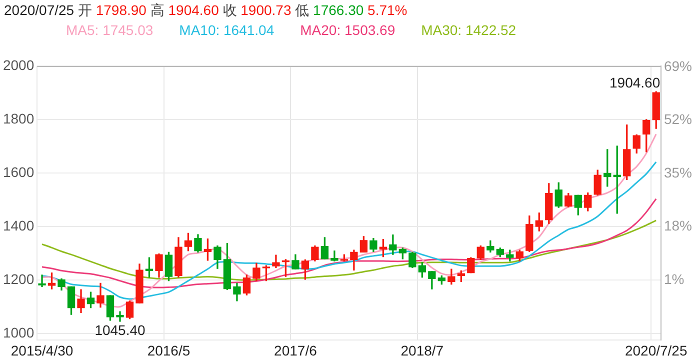 This screenshot has height=363, width=697. I want to click on y2-tick-label: 52%, so click(678, 119).